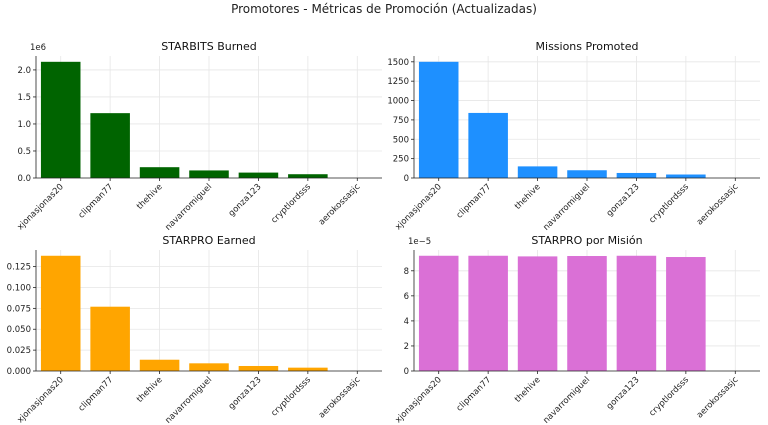 This screenshot has height=425, width=768. Describe the element at coordinates (24, 125) in the screenshot. I see `y-tick-label: 1.0` at that location.